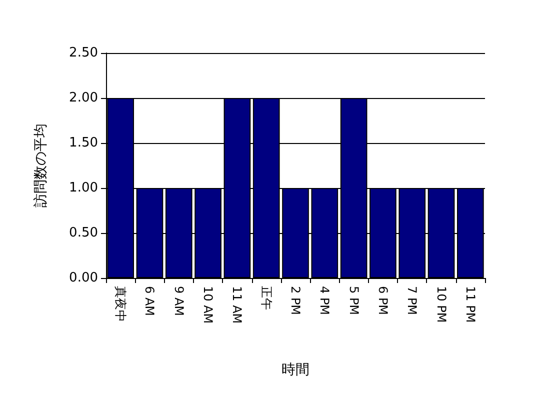 This screenshot has width=548, height=398. I want to click on x-tick-label: 10 PM, so click(441, 304).